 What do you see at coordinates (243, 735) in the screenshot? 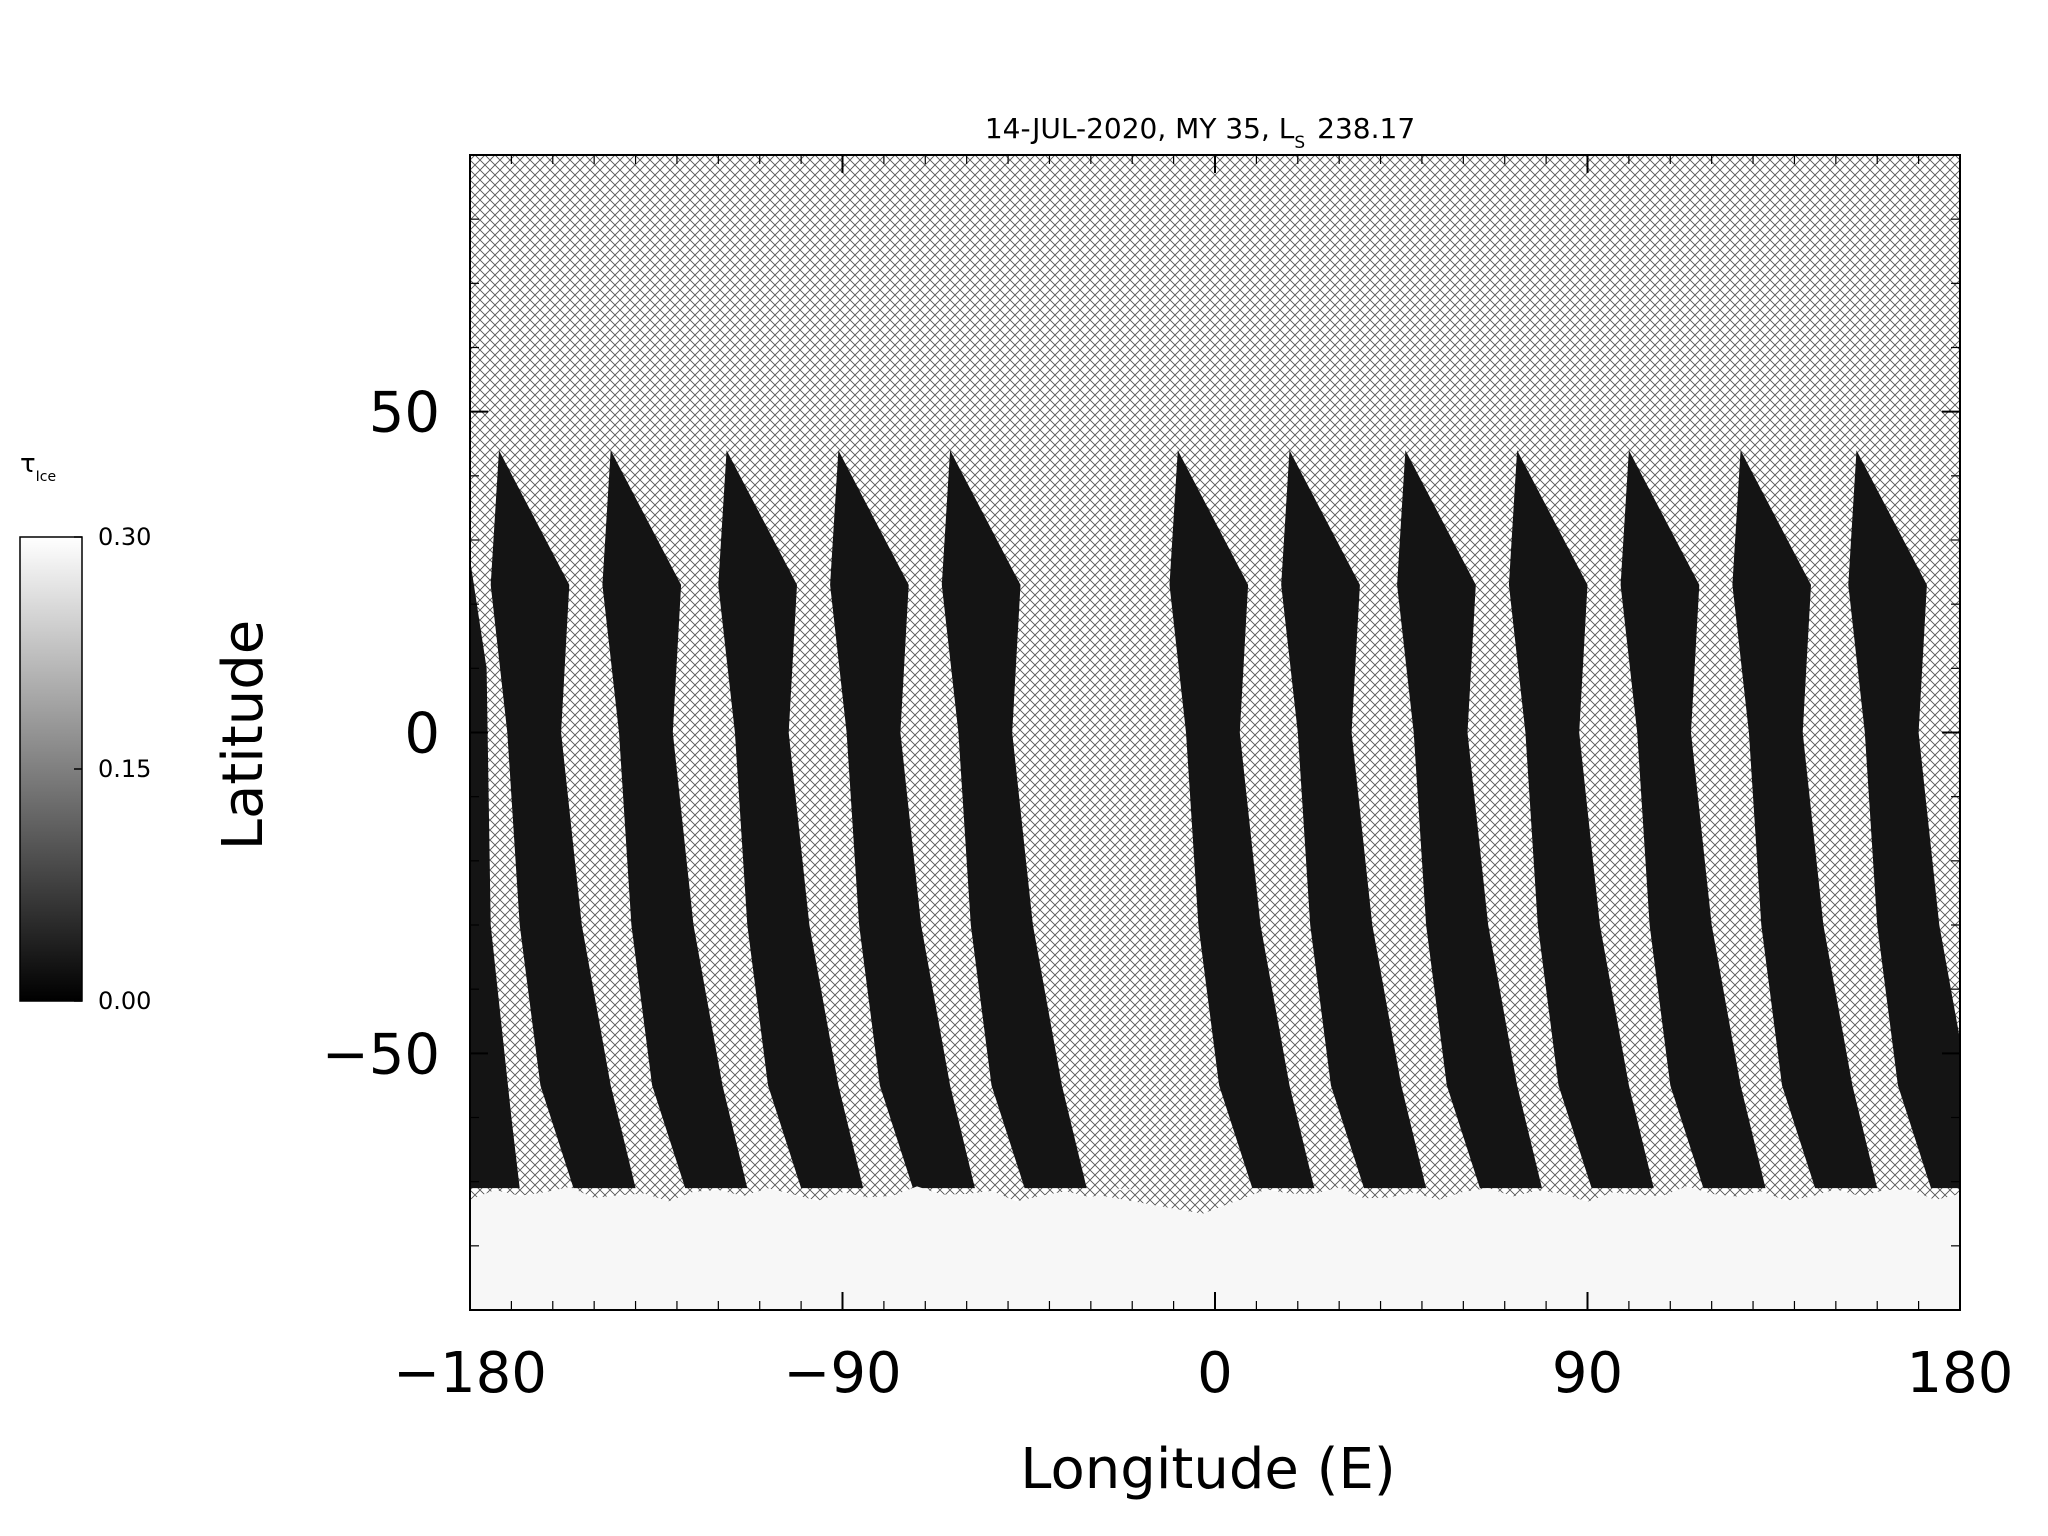
I see `y-axis-label: Latitude` at bounding box center [243, 735].